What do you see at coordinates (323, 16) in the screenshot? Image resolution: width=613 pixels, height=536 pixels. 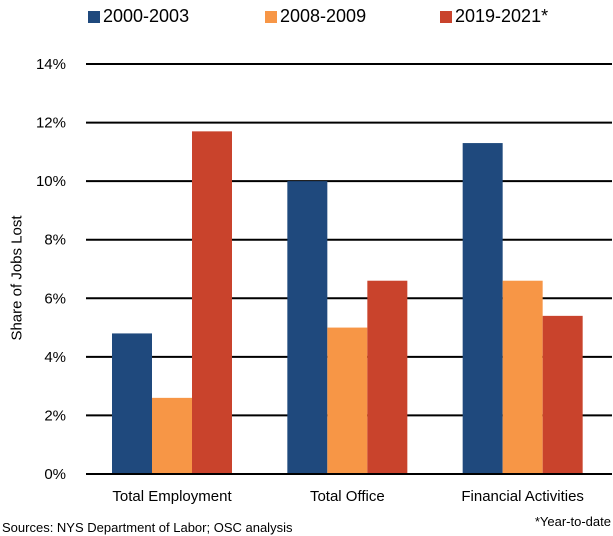 I see `legend-label-2008-2009: 2008-2009` at bounding box center [323, 16].